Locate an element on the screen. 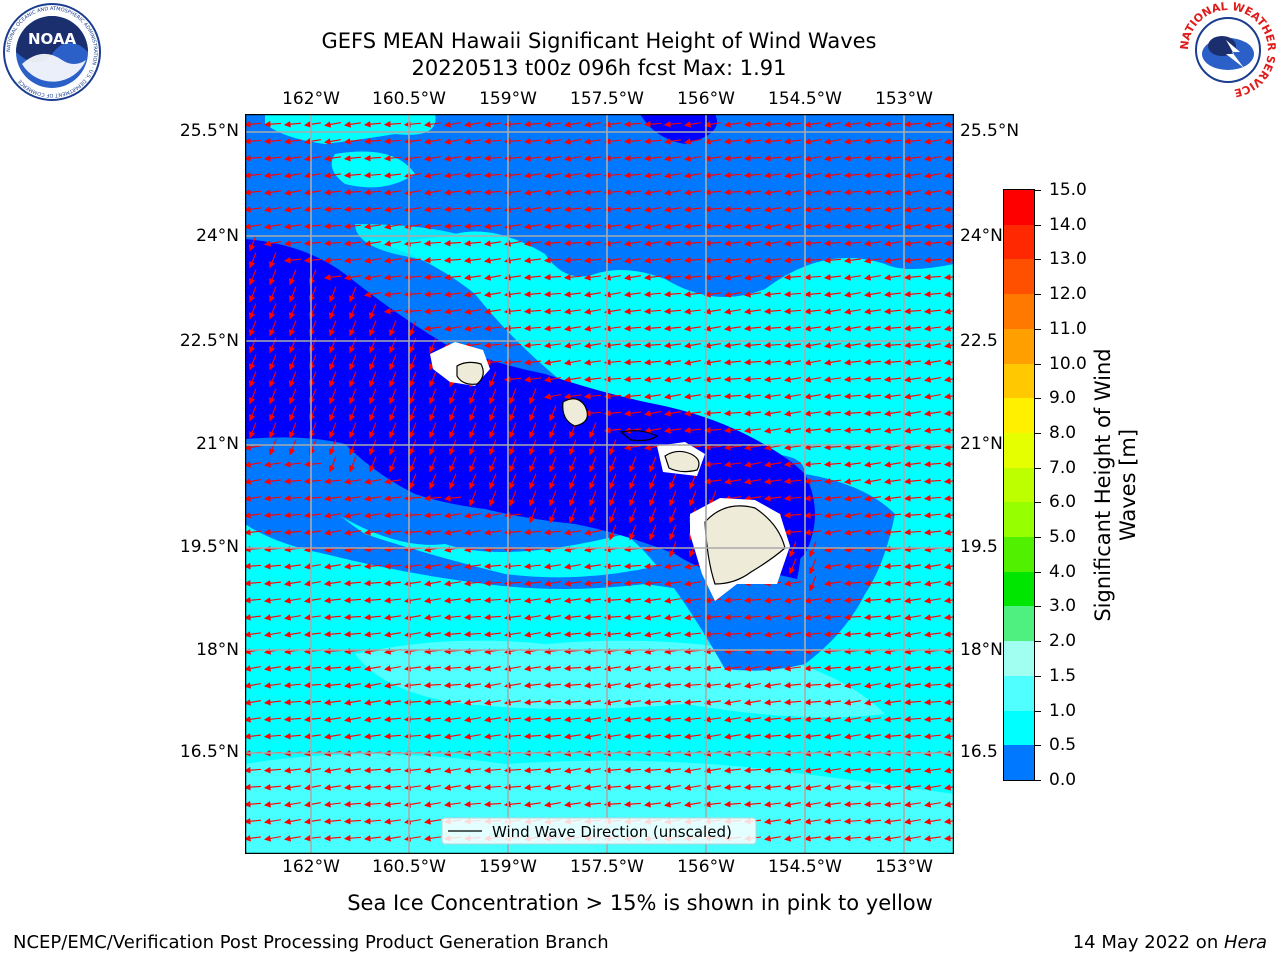 This screenshot has height=960, width=1280. lat-label-right: 18°N is located at coordinates (981, 650).